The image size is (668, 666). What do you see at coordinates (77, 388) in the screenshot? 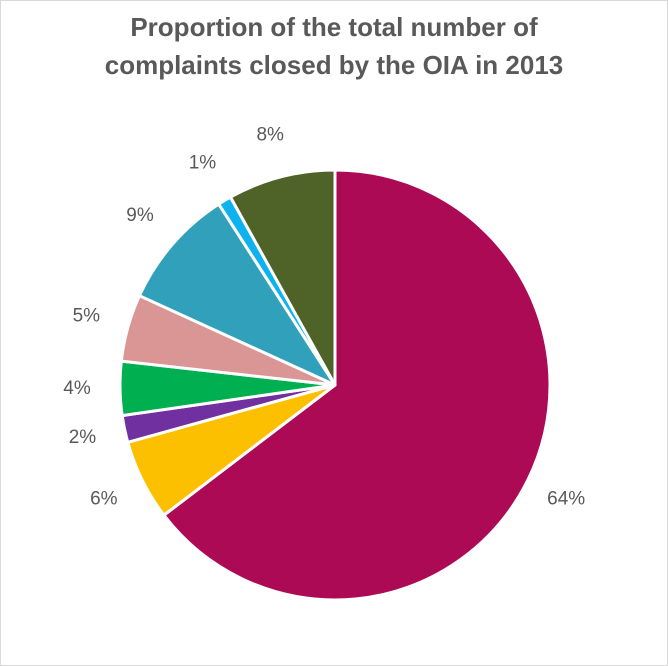
I see `pie-slice-label-3: 4%` at bounding box center [77, 388].